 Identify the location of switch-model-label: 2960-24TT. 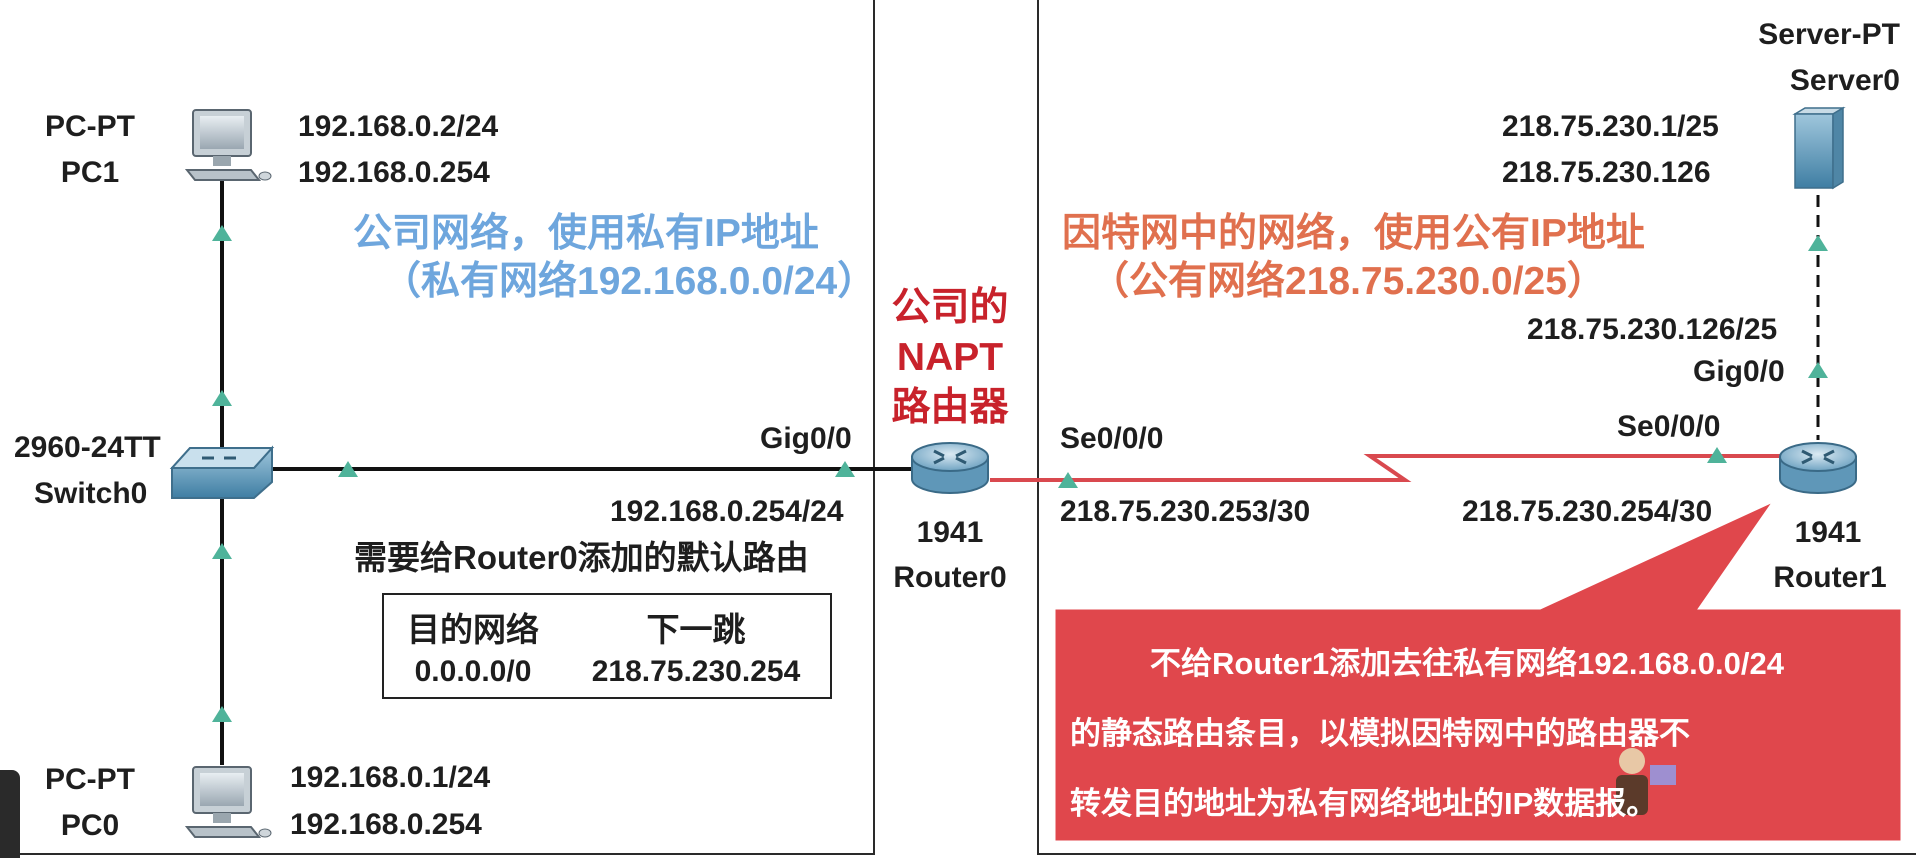
(87, 447).